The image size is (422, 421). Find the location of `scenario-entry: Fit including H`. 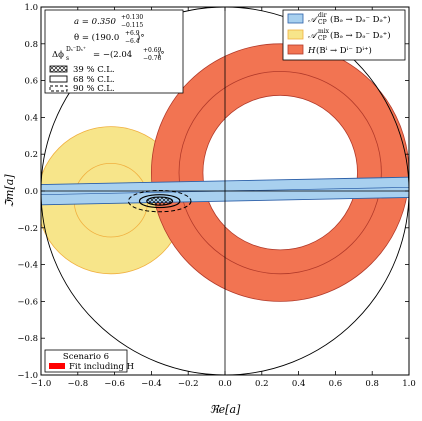

scenario-entry: Fit including H is located at coordinates (101, 367).